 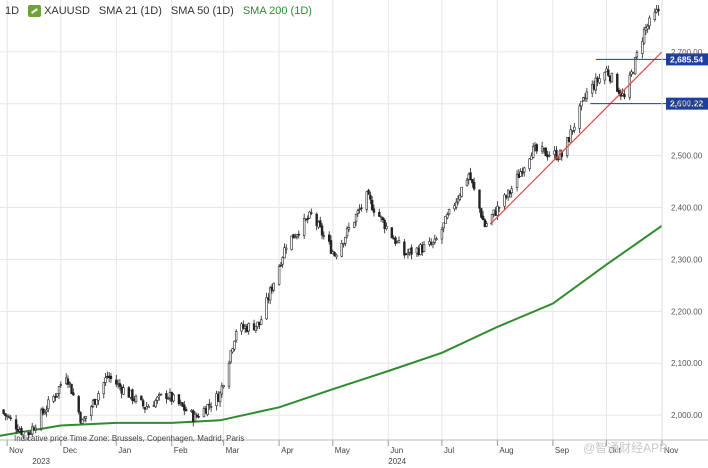 What do you see at coordinates (671, 450) in the screenshot?
I see `x-tick-label: Nov` at bounding box center [671, 450].